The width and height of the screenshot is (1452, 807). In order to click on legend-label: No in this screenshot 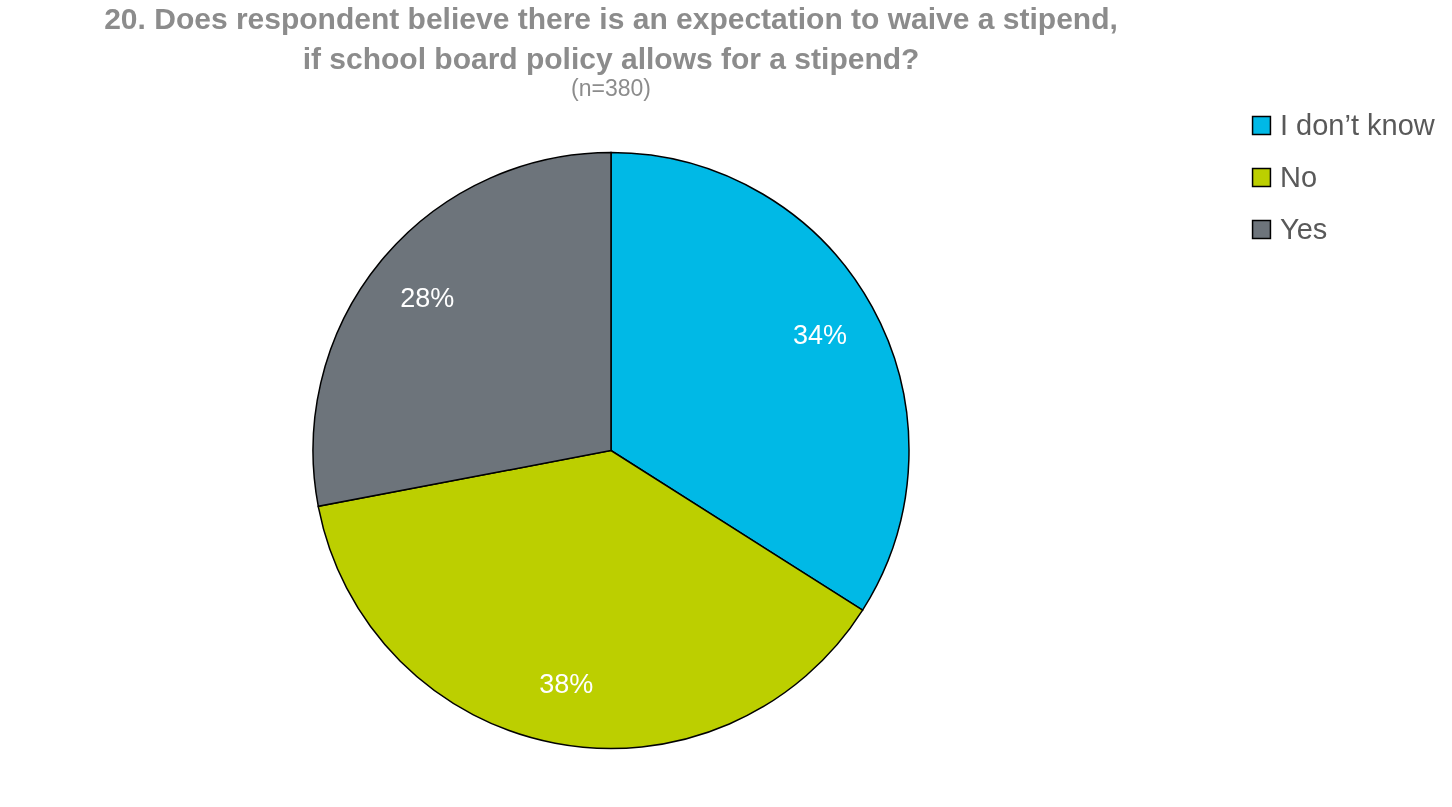, I will do `click(1299, 176)`.